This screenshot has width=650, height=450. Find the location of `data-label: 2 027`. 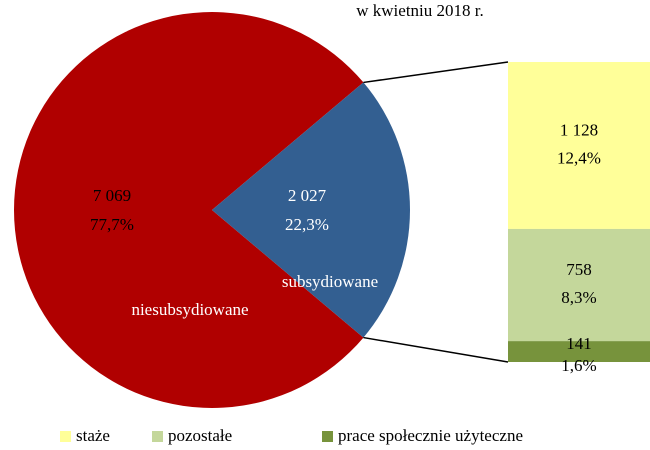

data-label: 2 027 is located at coordinates (307, 195).